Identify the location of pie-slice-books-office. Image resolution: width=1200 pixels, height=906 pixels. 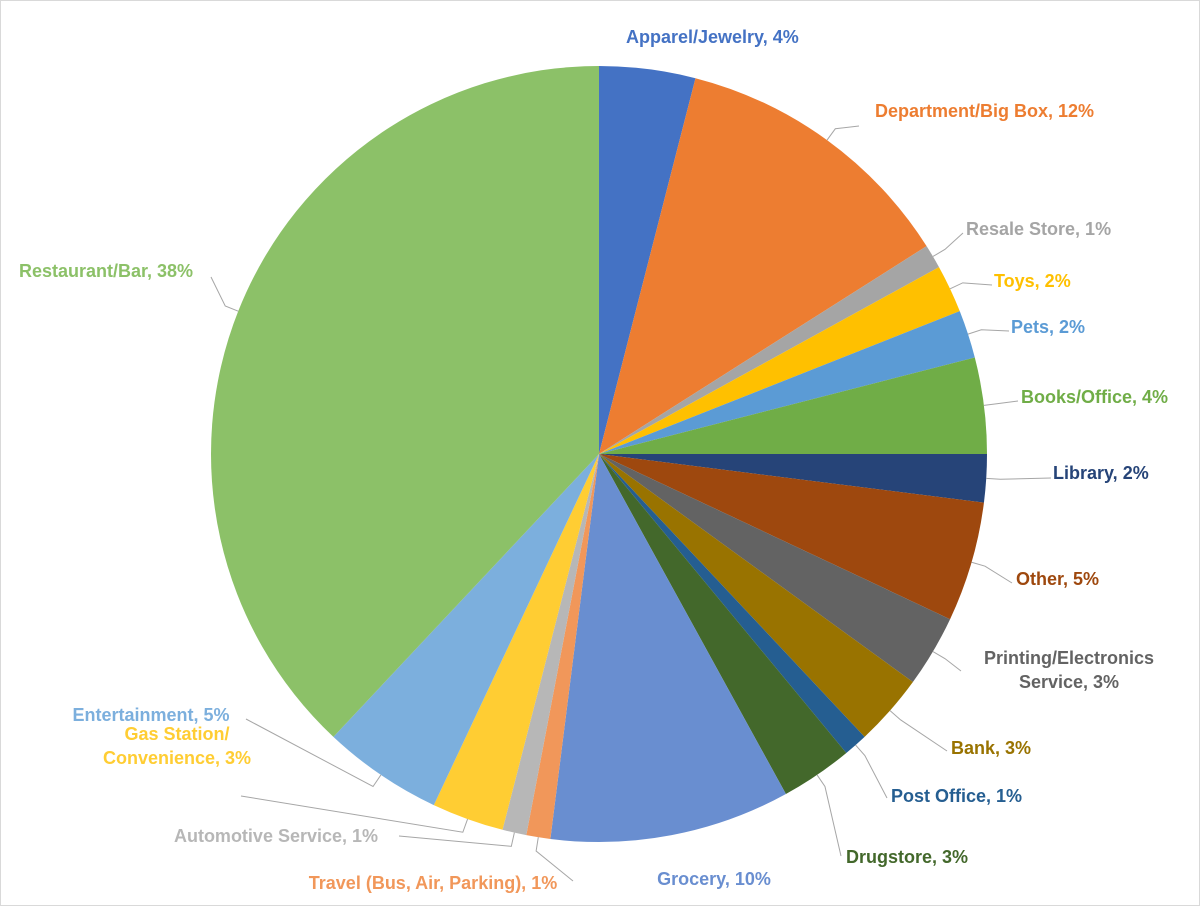
(793, 405).